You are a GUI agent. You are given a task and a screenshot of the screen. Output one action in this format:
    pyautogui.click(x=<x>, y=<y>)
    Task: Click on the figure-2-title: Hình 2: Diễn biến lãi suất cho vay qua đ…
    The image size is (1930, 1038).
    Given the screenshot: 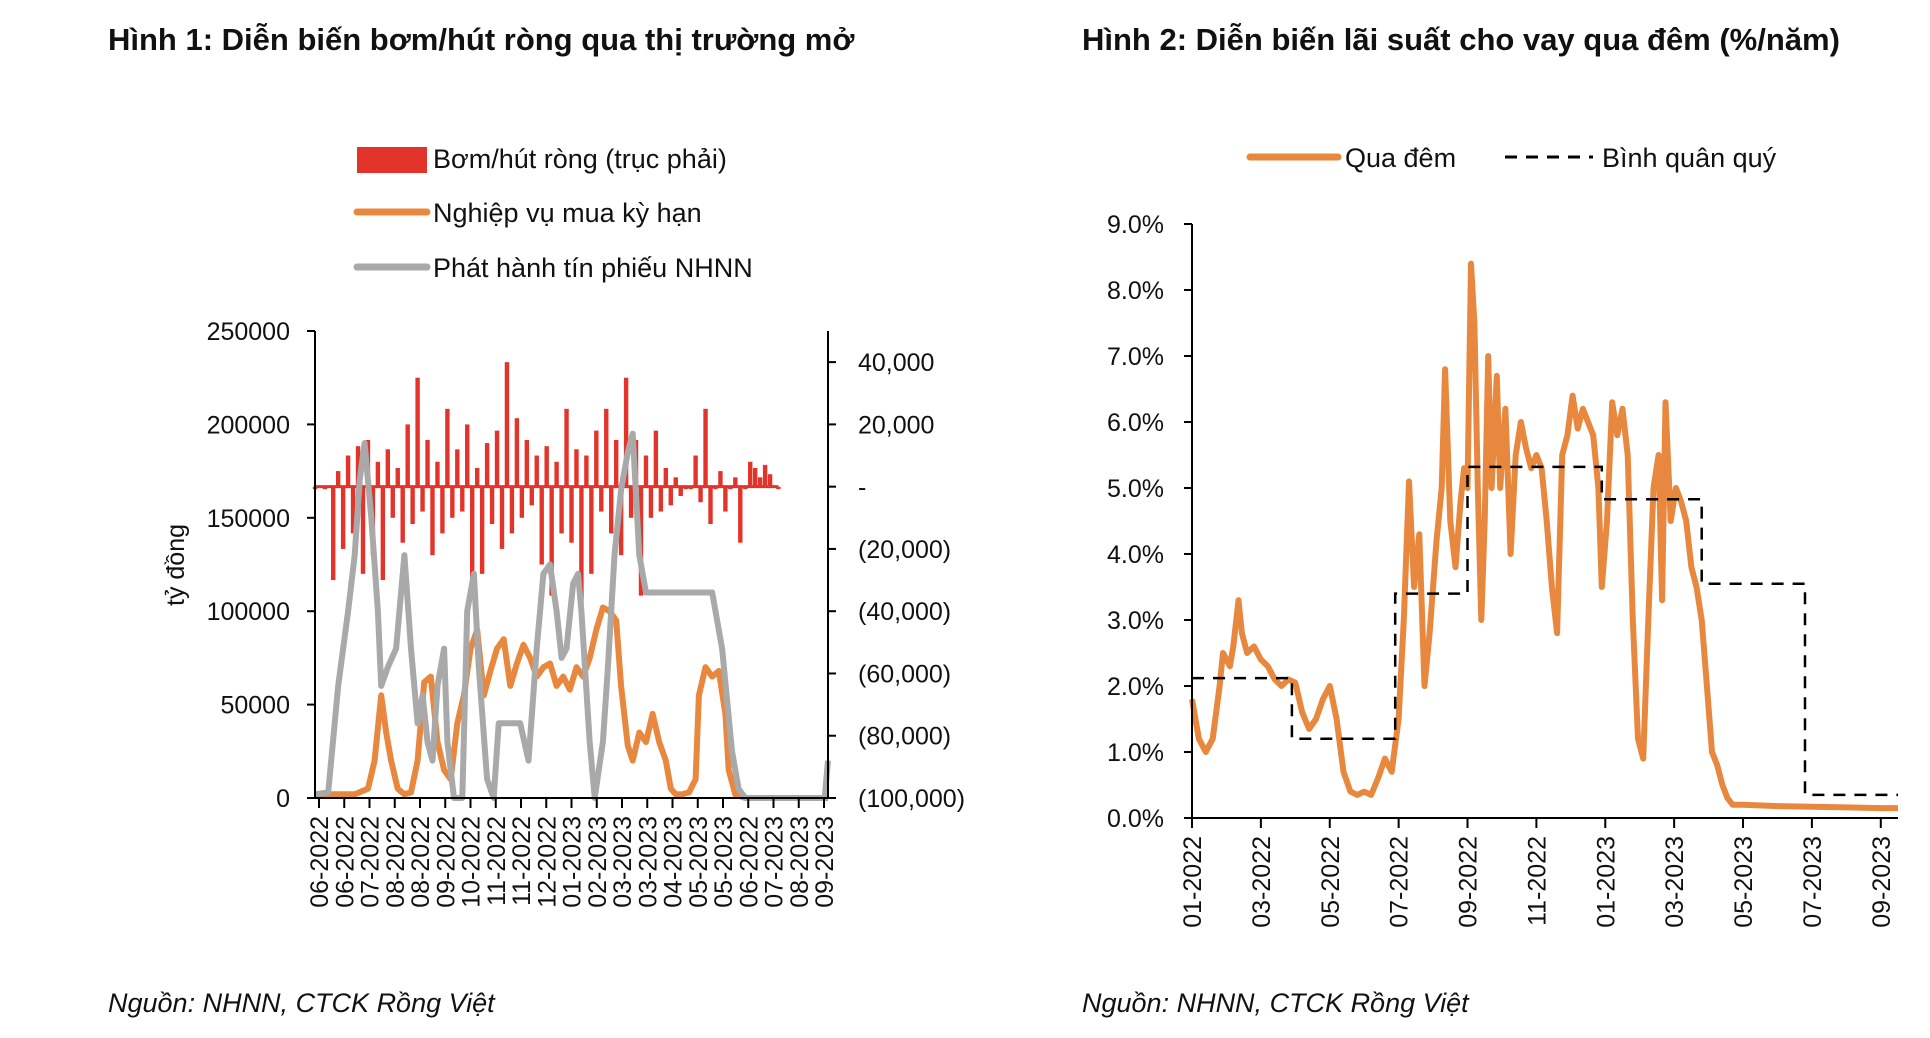 What is the action you would take?
    pyautogui.click(x=1461, y=39)
    